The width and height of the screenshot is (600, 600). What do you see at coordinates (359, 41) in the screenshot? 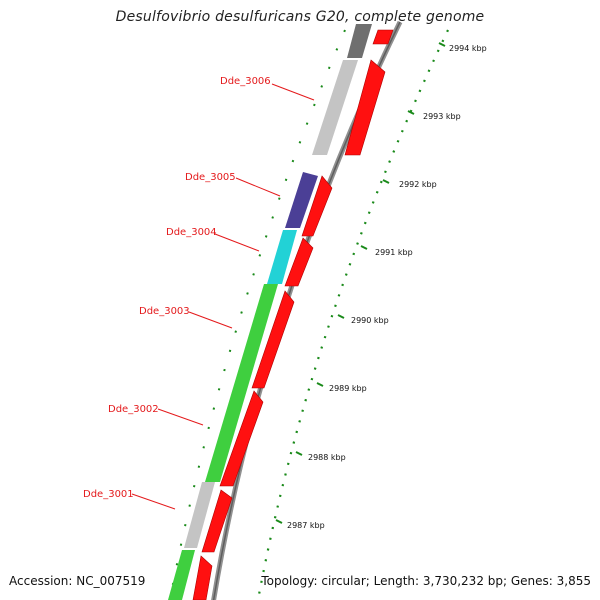
I see `dark-gene` at bounding box center [359, 41].